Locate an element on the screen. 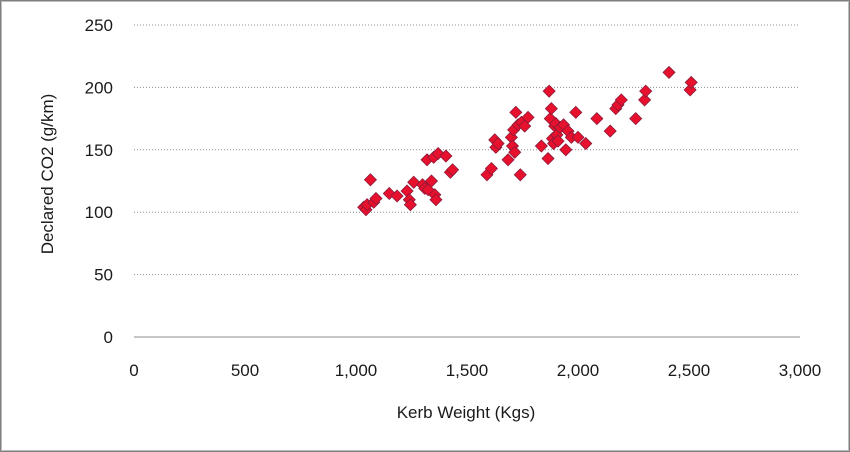 The height and width of the screenshot is (452, 850). x-tick-label: 3,000 is located at coordinates (800, 370).